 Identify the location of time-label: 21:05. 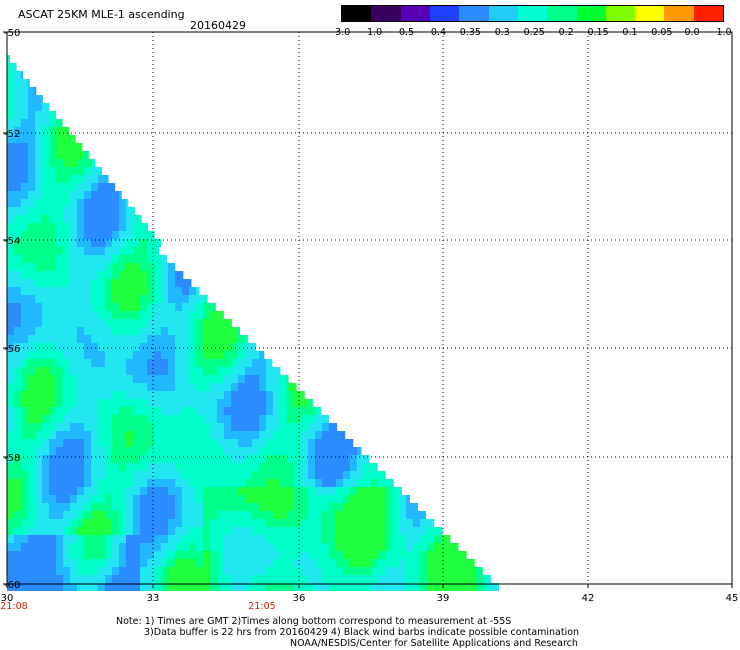
(261, 606).